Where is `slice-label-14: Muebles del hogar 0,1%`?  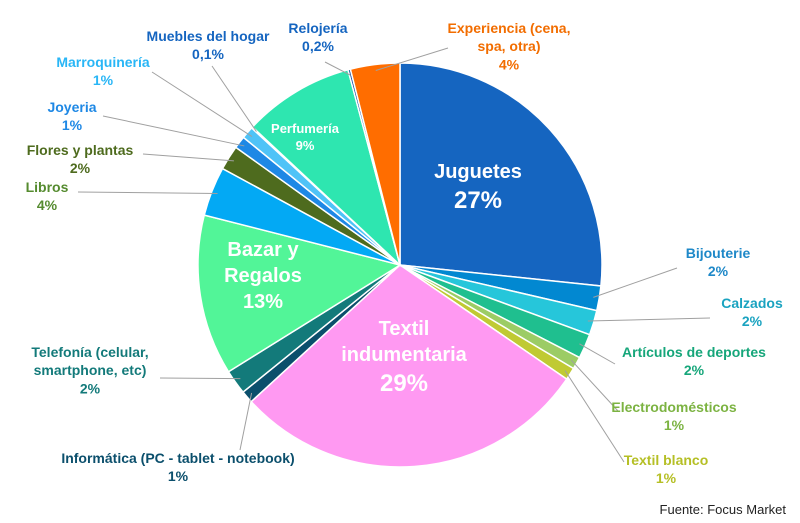 slice-label-14: Muebles del hogar 0,1% is located at coordinates (208, 45).